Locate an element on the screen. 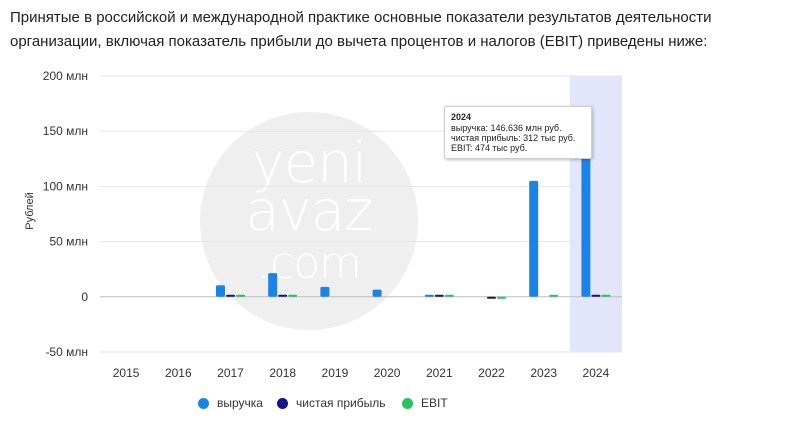 This screenshot has height=425, width=800. legend-item-ebit: EBIT is located at coordinates (425, 403).